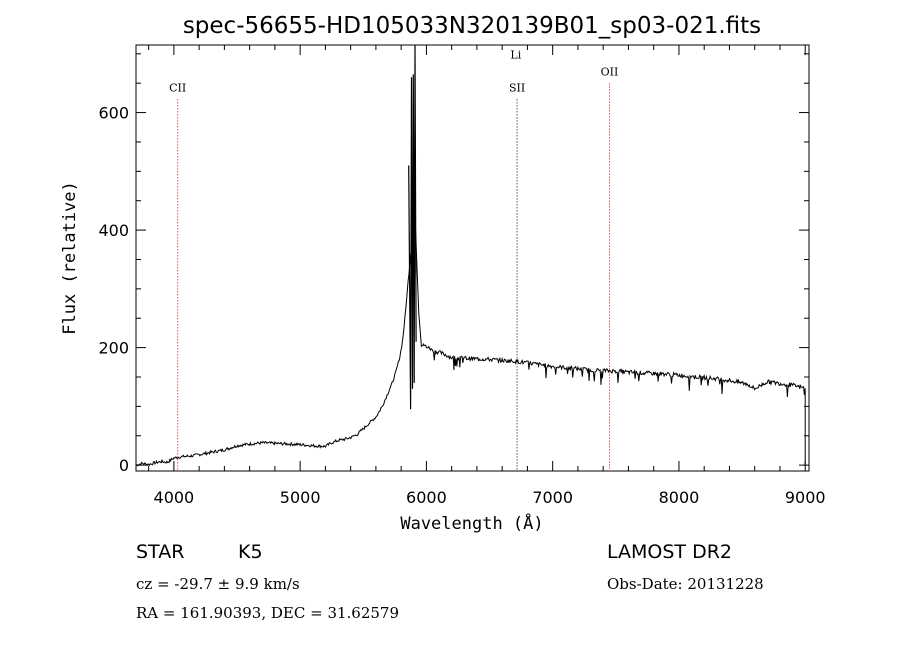 The width and height of the screenshot is (900, 650). I want to click on y-tick-label: 0, so click(124, 465).